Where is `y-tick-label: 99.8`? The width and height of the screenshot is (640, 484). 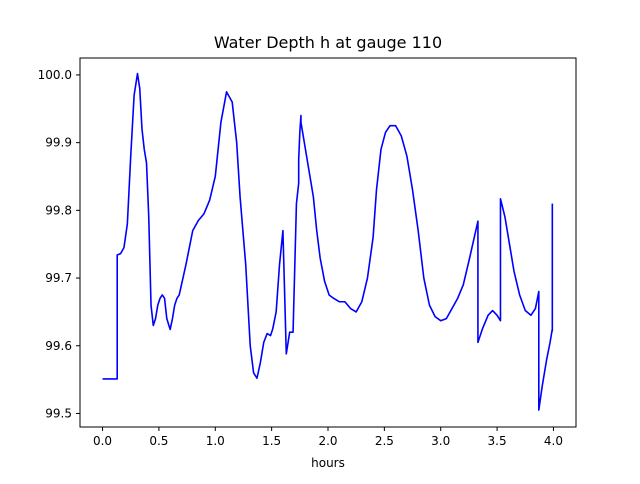
y-tick-label: 99.8 is located at coordinates (58, 210).